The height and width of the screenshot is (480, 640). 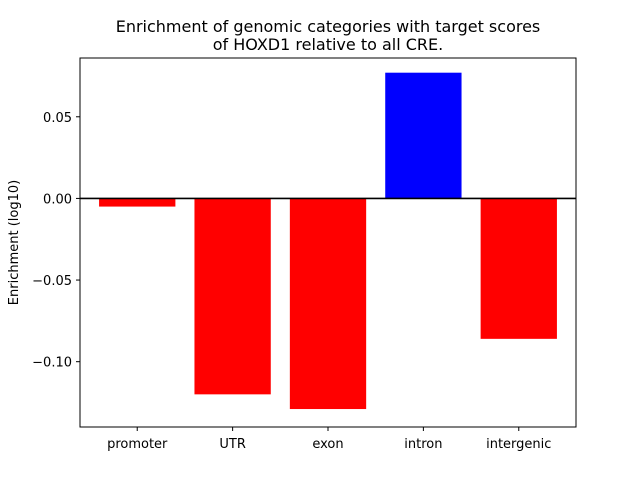 What do you see at coordinates (56, 241) in the screenshot?
I see `y-axis: 0.05 0.00 −0.05 −0.10` at bounding box center [56, 241].